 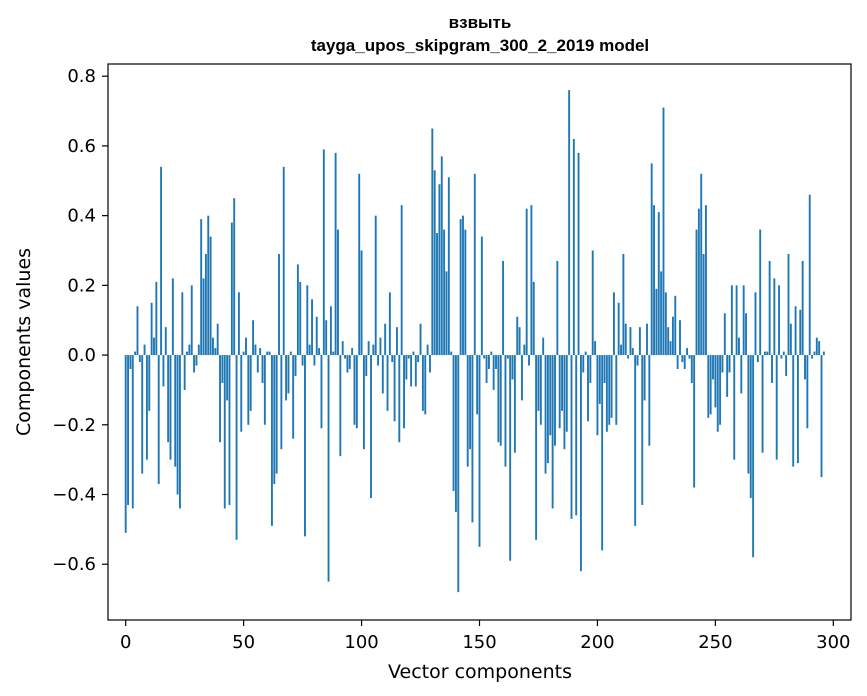 I want to click on y-tick-label: −0.6, so click(x=74, y=564).